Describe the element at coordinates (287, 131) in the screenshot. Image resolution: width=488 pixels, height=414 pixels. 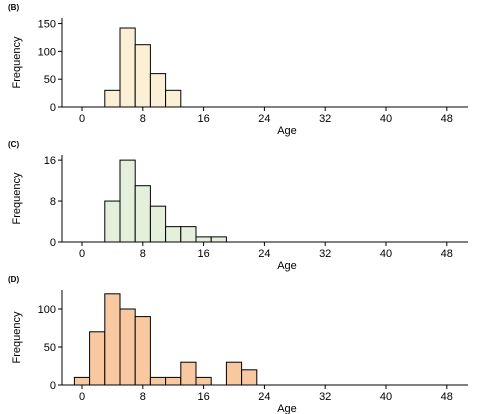
I see `panel-b-x-axis-title: Age` at that location.